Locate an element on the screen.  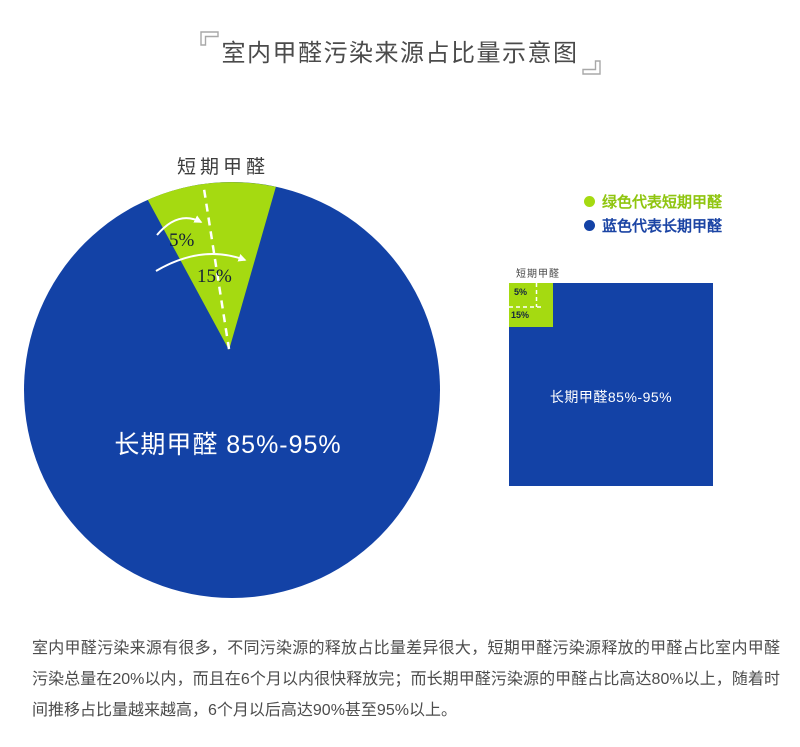
pie-slice-label: 短期甲醛 is located at coordinates (223, 167).